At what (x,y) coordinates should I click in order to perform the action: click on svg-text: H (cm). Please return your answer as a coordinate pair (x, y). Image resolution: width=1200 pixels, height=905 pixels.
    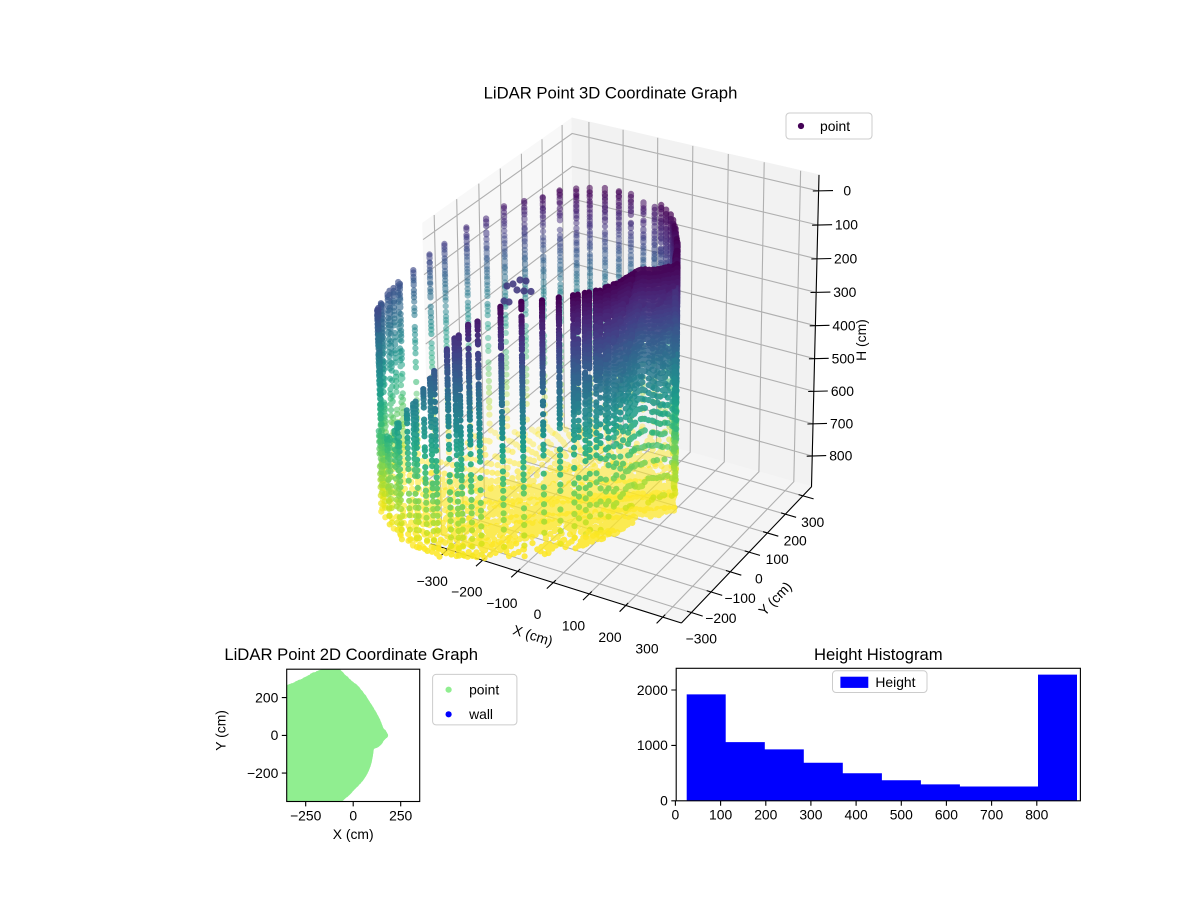
    Looking at the image, I should click on (861, 340).